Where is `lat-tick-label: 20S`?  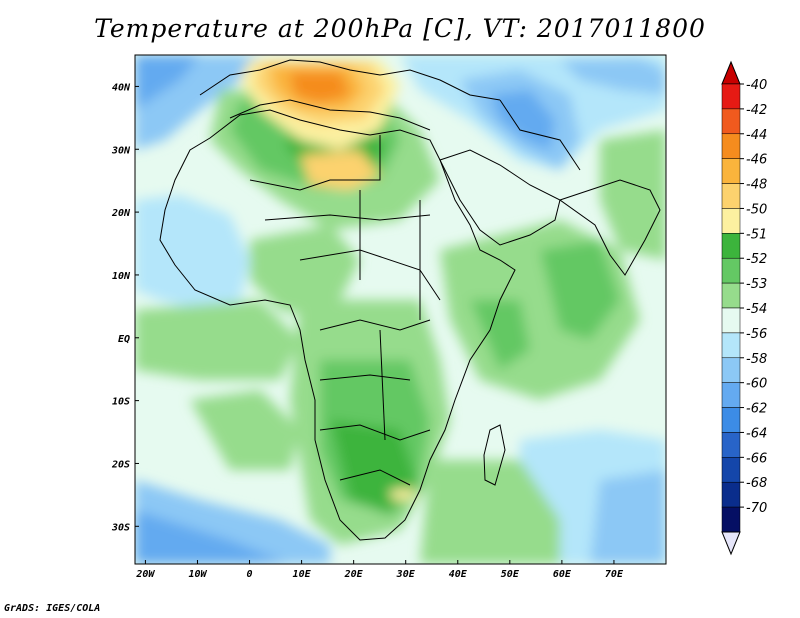
lat-tick-label: 20S is located at coordinates (120, 464).